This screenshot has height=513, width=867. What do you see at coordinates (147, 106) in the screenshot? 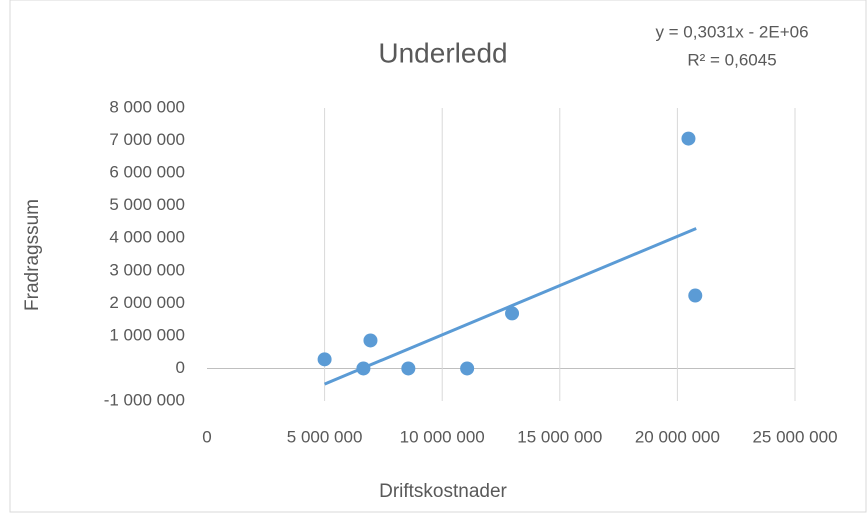
I see `y-tick-label: 8 000 000` at bounding box center [147, 106].